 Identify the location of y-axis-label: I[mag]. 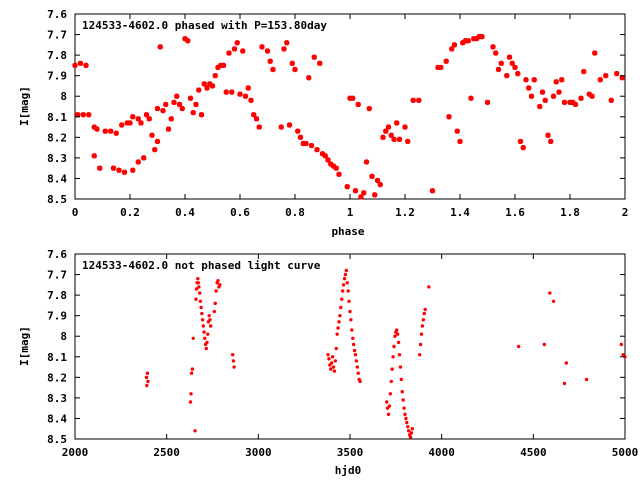
(24, 106).